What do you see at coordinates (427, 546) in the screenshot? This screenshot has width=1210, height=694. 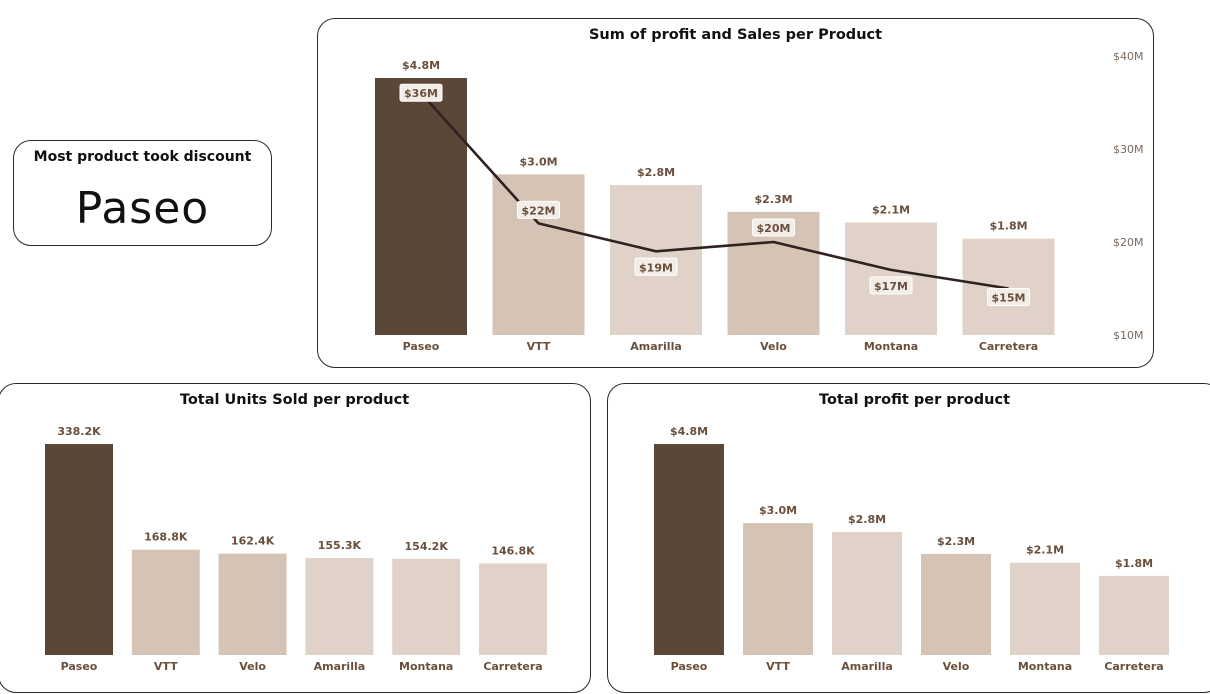 I see `data-label: 154.2K` at bounding box center [427, 546].